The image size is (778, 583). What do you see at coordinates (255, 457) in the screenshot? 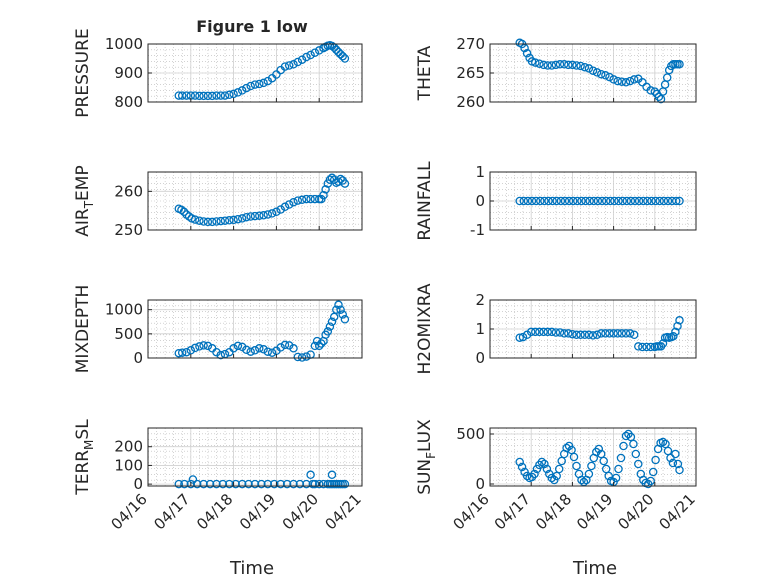
I see `plot-area` at bounding box center [255, 457].